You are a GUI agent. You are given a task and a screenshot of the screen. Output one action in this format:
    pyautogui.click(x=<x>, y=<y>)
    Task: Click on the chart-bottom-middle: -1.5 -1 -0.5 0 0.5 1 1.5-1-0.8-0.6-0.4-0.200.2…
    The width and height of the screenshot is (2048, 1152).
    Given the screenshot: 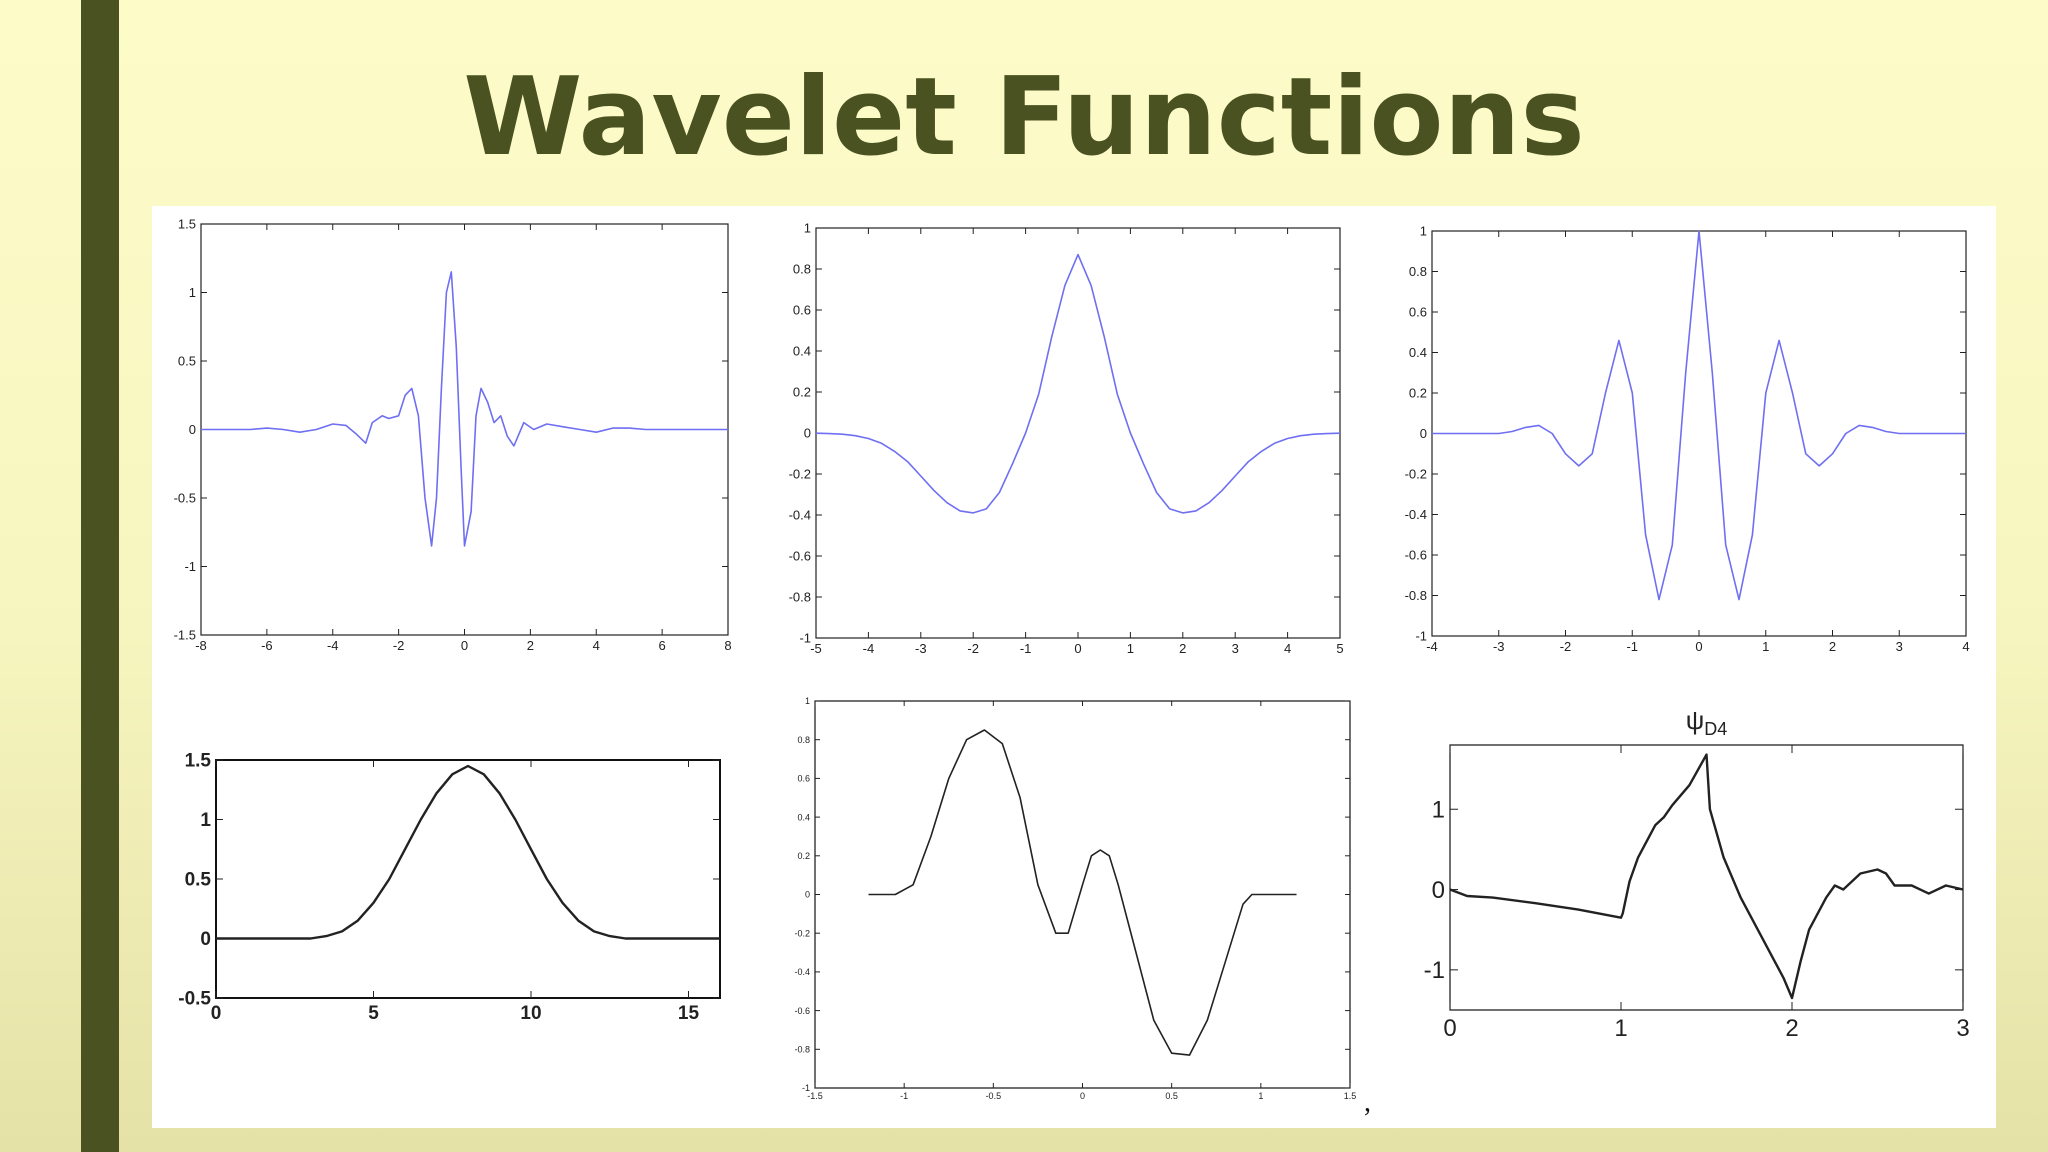 What is the action you would take?
    pyautogui.click(x=1075, y=898)
    